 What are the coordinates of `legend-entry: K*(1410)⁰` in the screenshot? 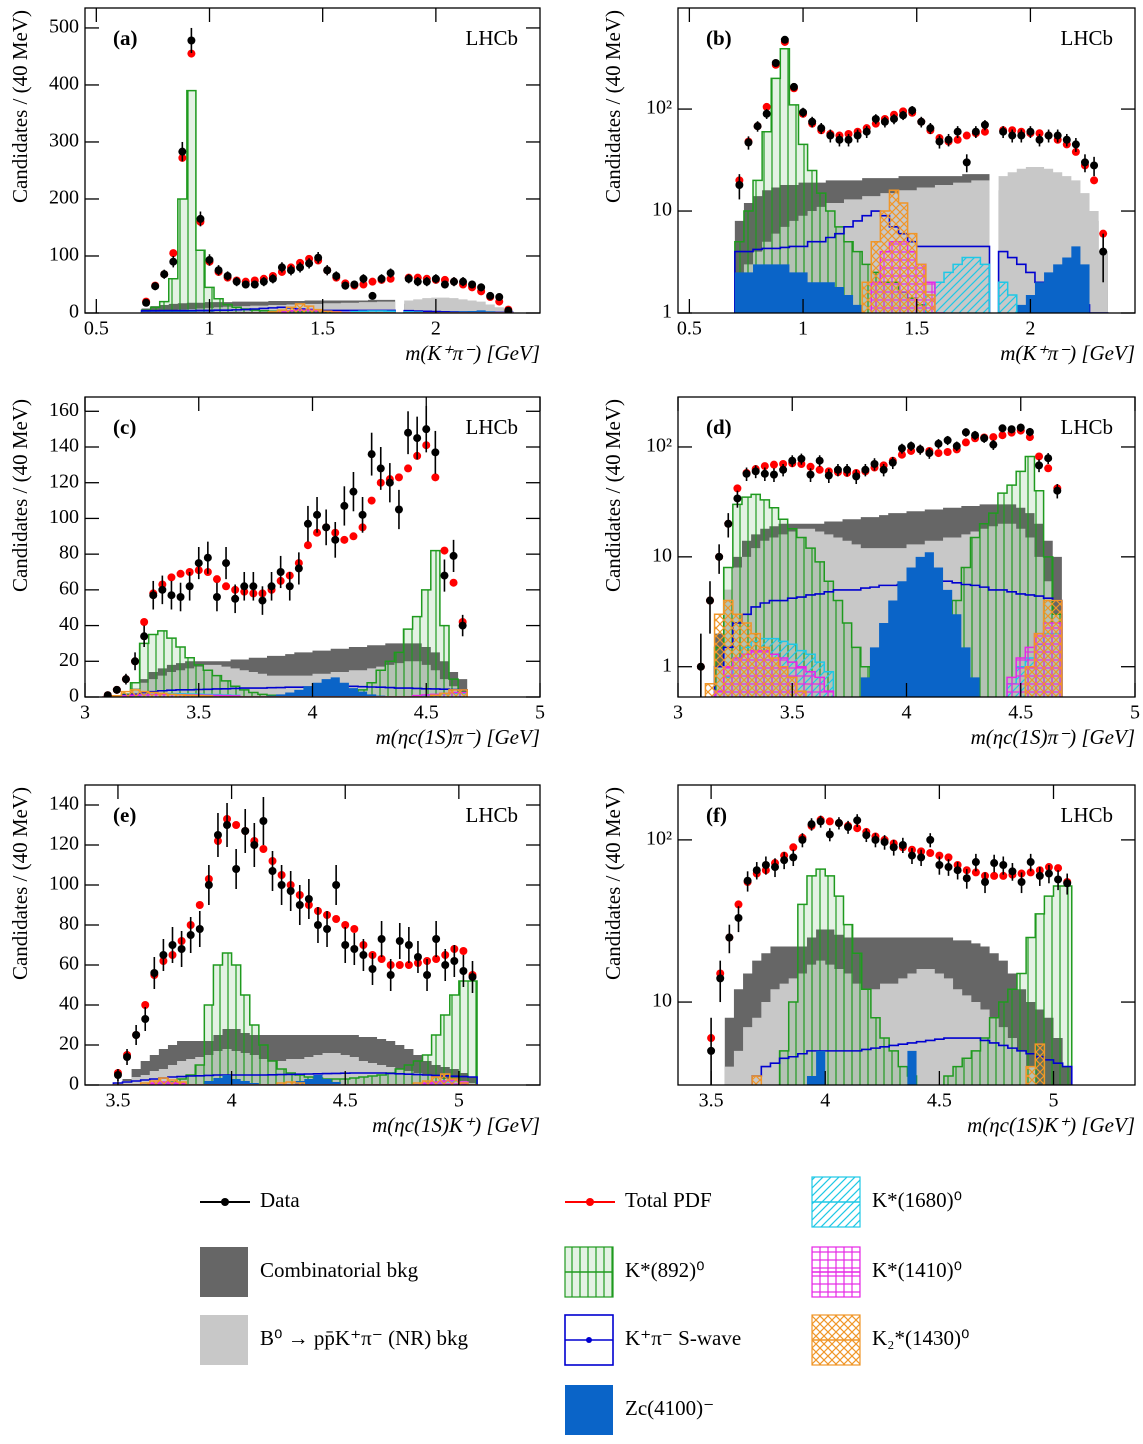 It's located at (886, 1272).